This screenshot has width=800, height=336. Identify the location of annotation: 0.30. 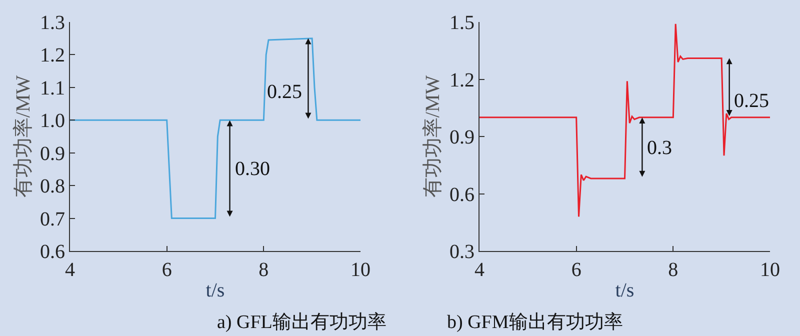
(252, 169).